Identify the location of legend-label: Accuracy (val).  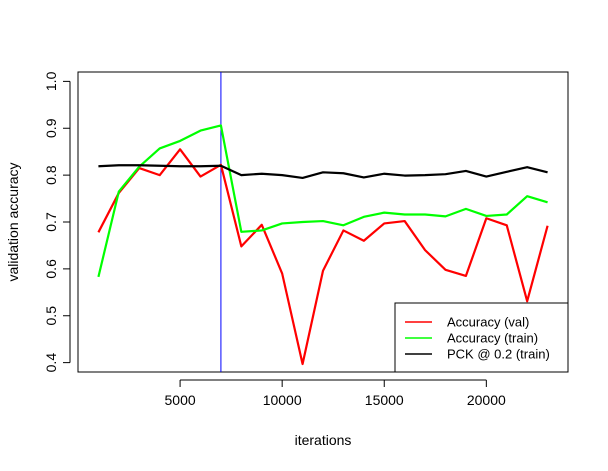
(488, 322).